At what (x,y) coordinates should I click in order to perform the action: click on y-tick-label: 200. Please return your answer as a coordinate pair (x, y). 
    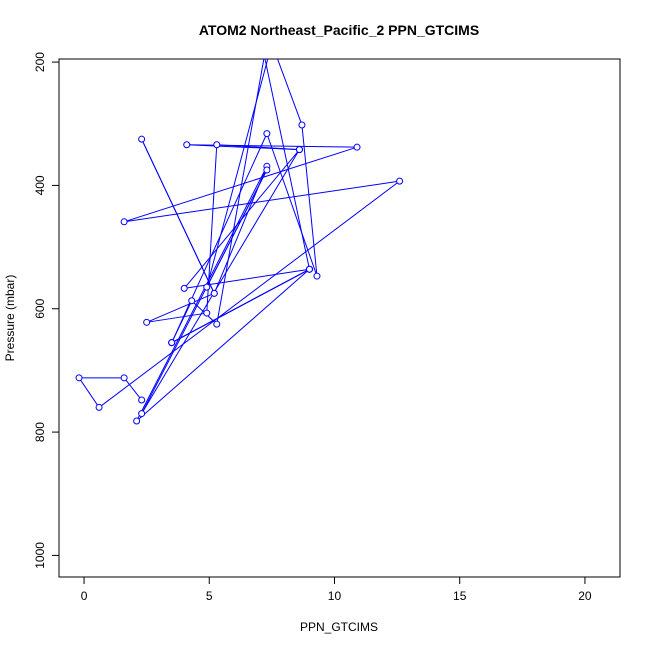
    Looking at the image, I should click on (40, 62).